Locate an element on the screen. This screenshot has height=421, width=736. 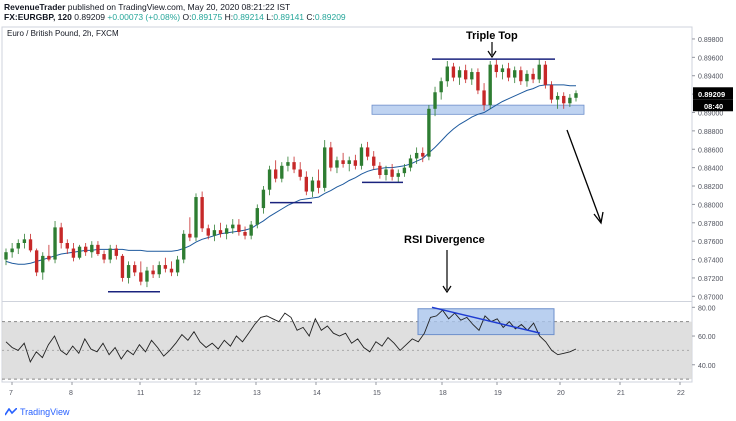
triple-top-annotation: Triple Top is located at coordinates (492, 36).